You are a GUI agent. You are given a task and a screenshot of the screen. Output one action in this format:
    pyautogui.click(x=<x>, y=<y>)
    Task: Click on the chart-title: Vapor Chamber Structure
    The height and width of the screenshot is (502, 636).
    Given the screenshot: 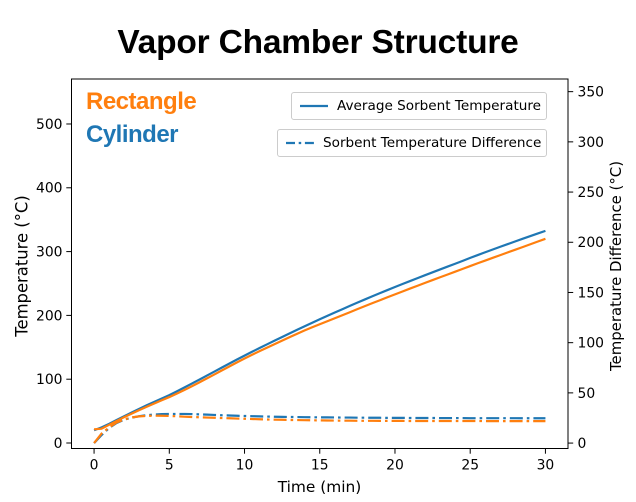 What is the action you would take?
    pyautogui.click(x=318, y=42)
    